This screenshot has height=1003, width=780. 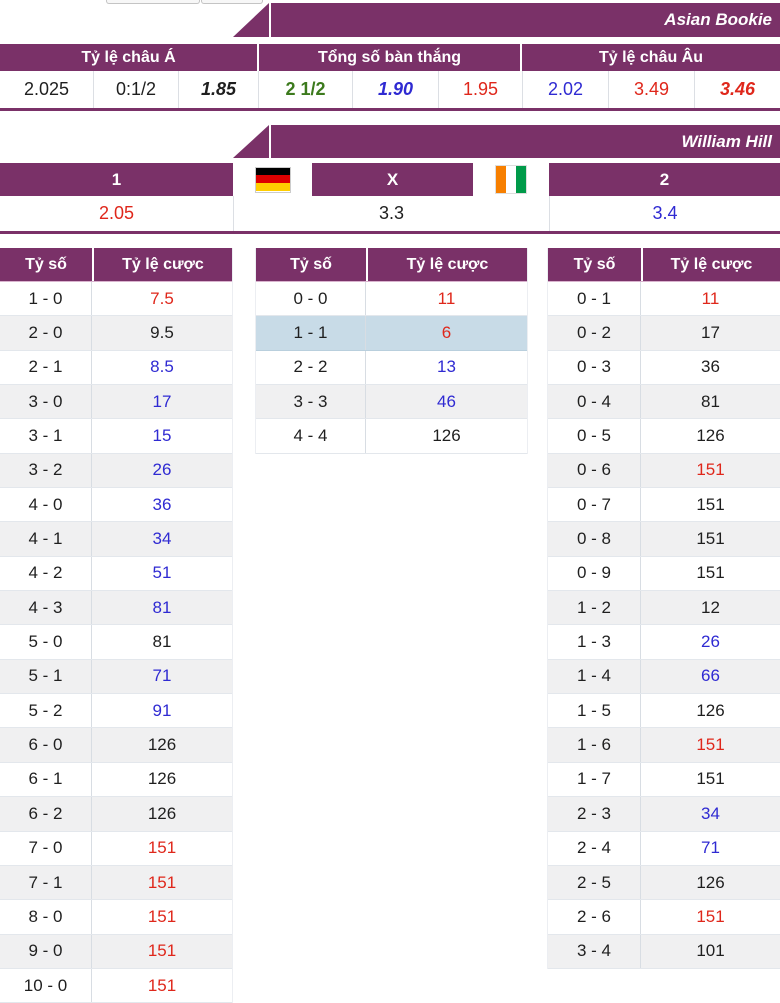 What do you see at coordinates (664, 745) in the screenshot?
I see `score-odds-row: 1 - 6 151` at bounding box center [664, 745].